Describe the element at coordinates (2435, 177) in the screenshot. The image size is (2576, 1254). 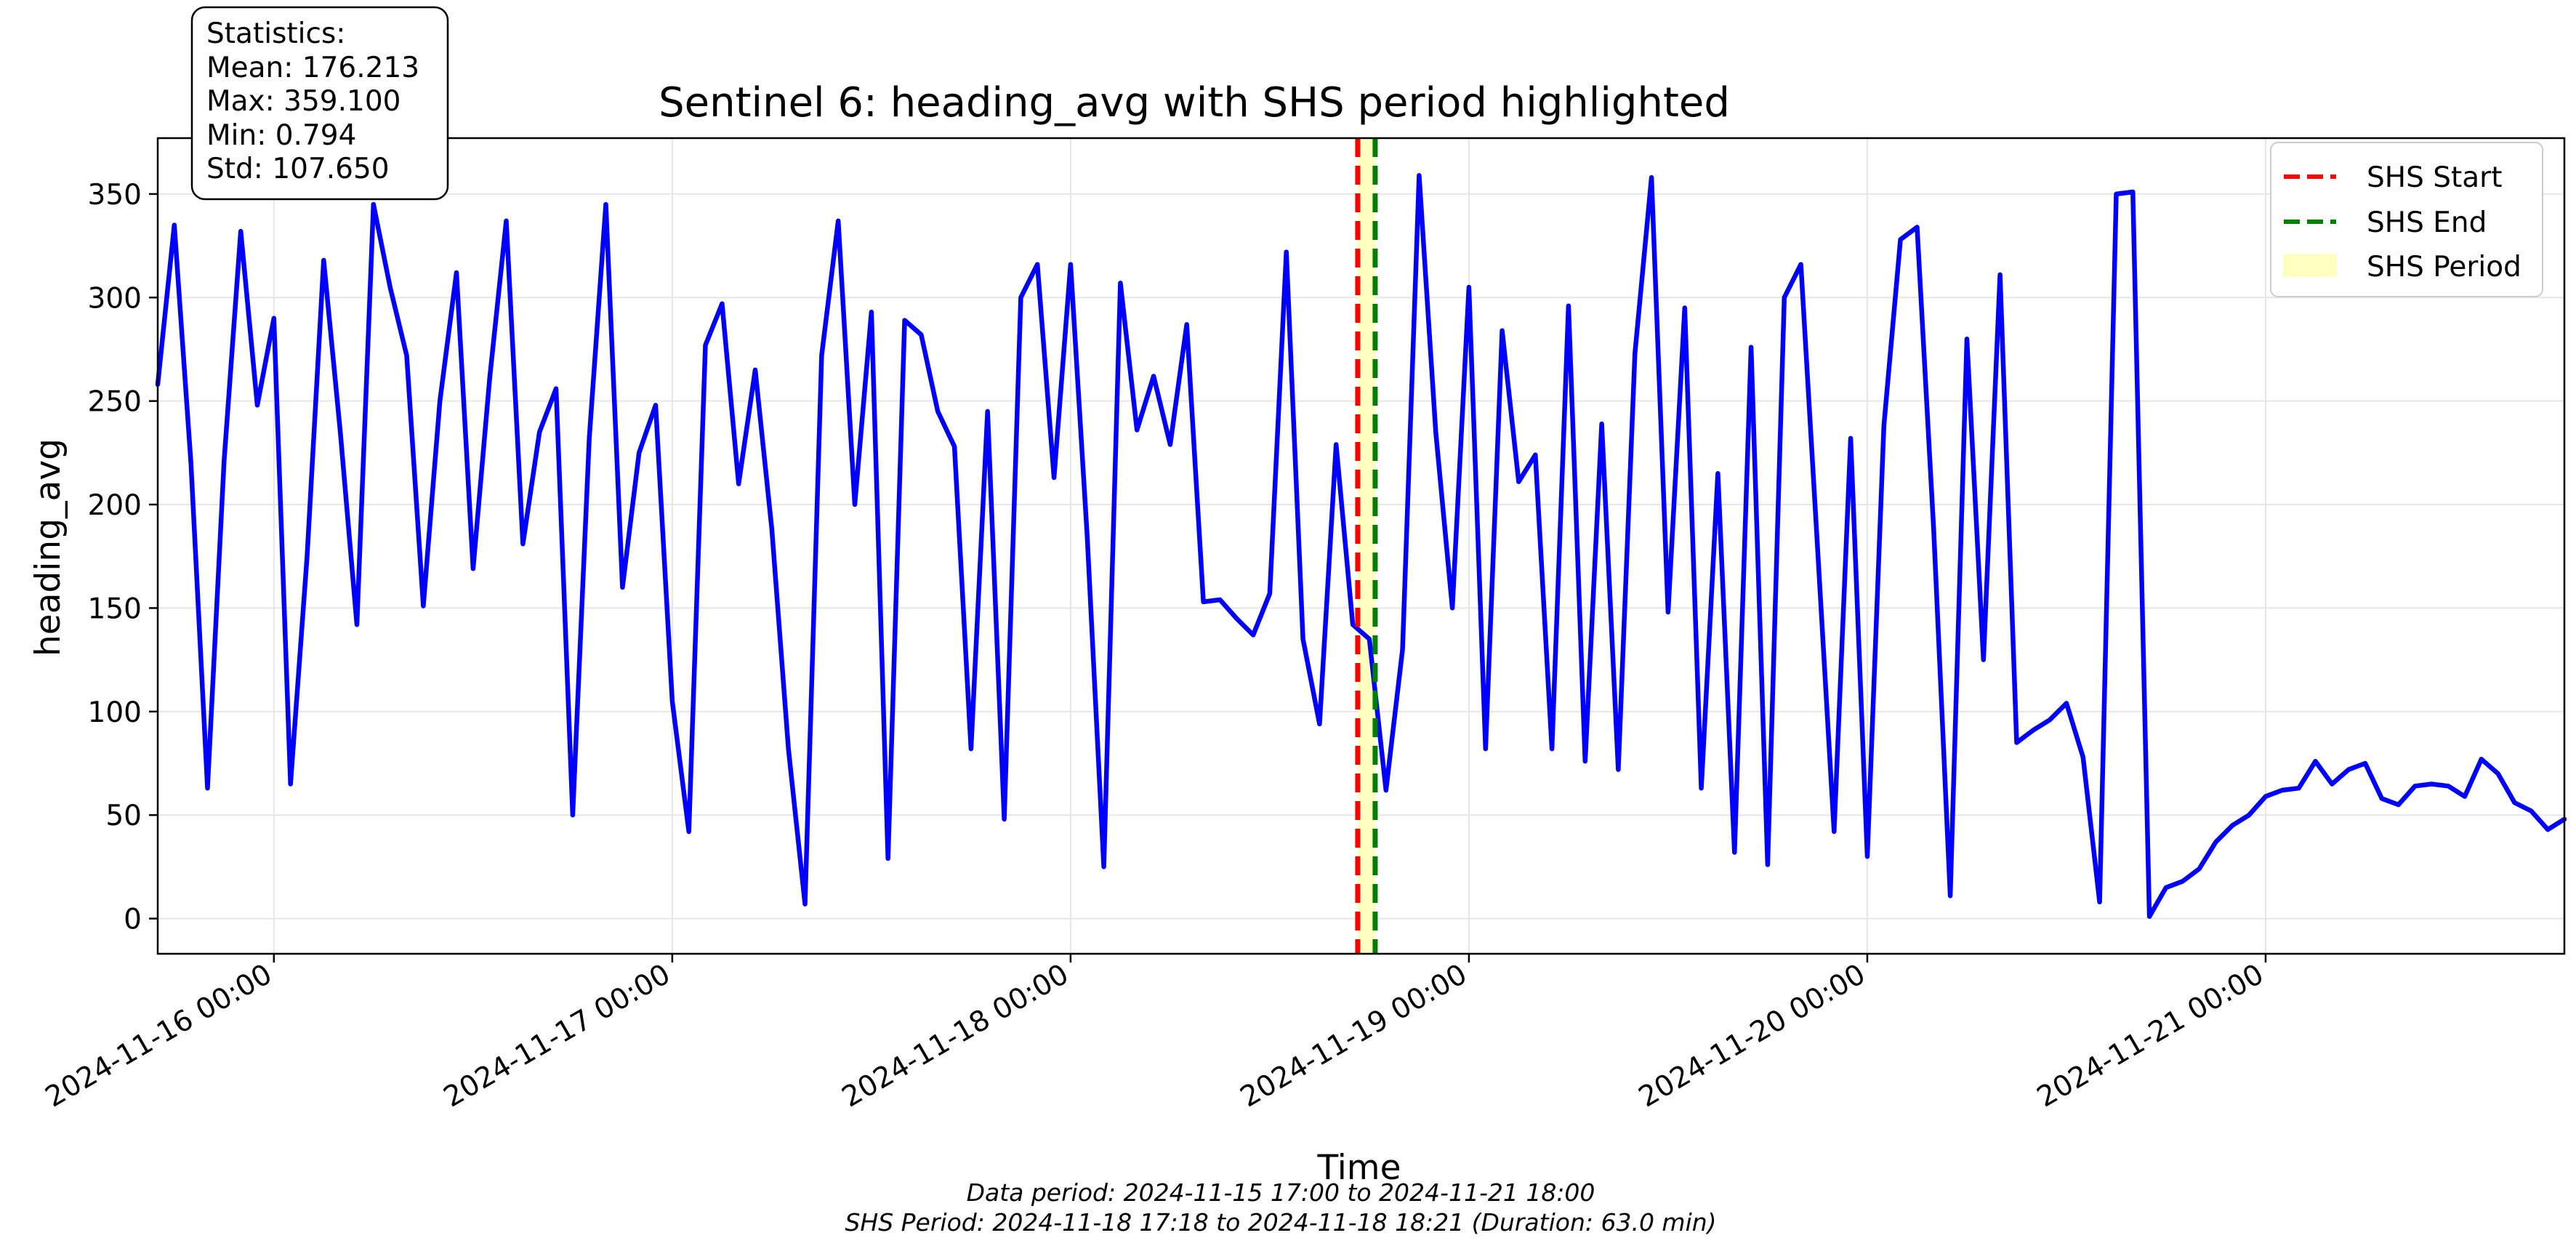
I see `legend-label-shs-start: SHS Start` at that location.